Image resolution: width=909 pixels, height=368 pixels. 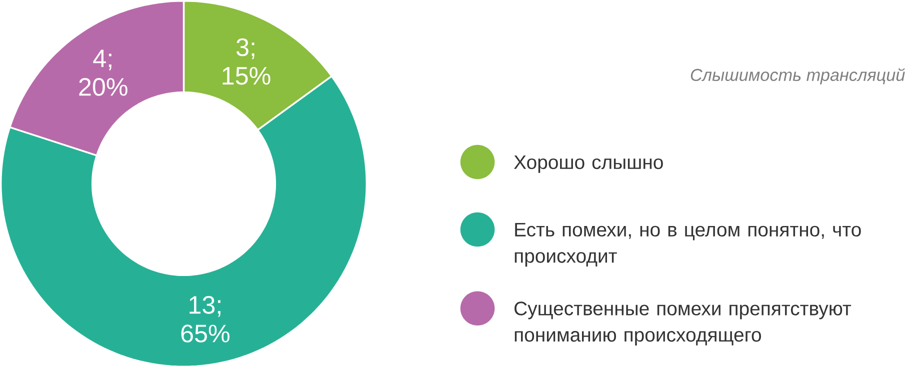 I want to click on data-label: 4; 20%, so click(x=103, y=73).